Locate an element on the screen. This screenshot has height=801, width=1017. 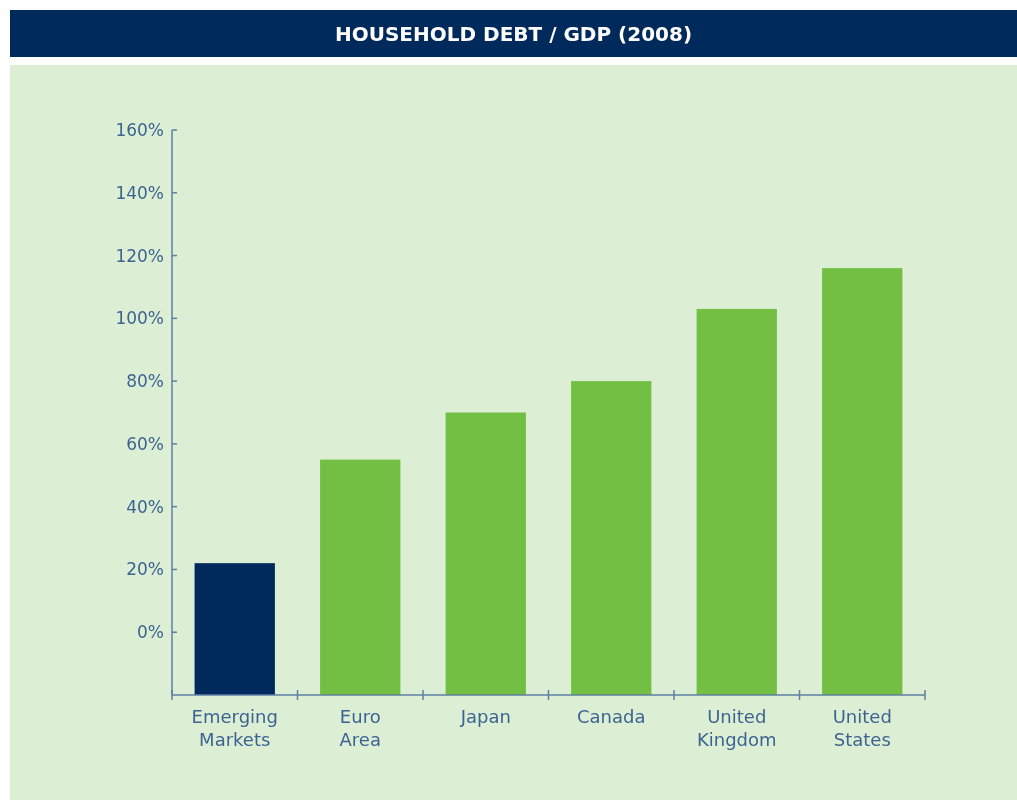
x-tick-label: Canada is located at coordinates (611, 716).